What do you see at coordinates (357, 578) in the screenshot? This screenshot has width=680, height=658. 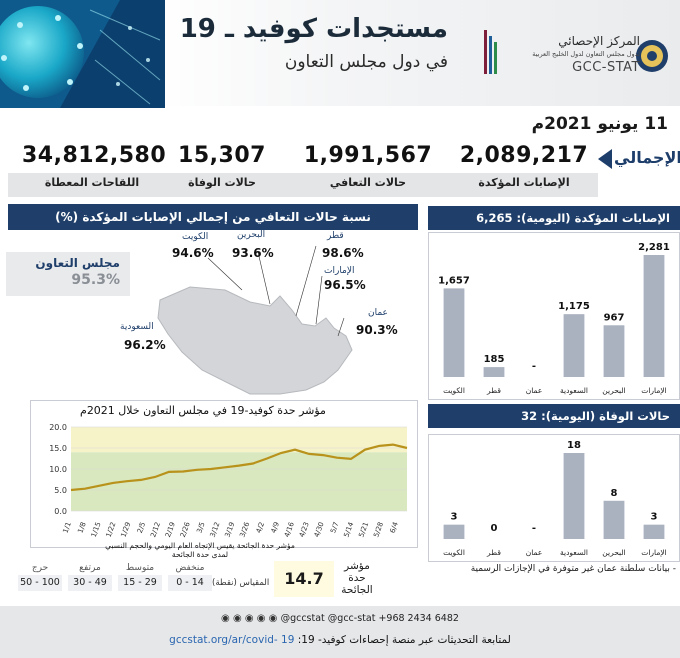 I see `severity-index-label: مؤشر حدة الجائحة` at bounding box center [357, 578].